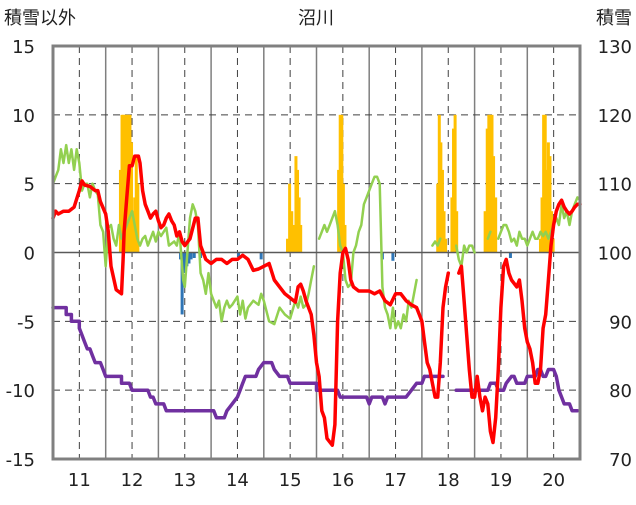 The image size is (636, 505). I want to click on x-tick-label: 20, so click(553, 480).